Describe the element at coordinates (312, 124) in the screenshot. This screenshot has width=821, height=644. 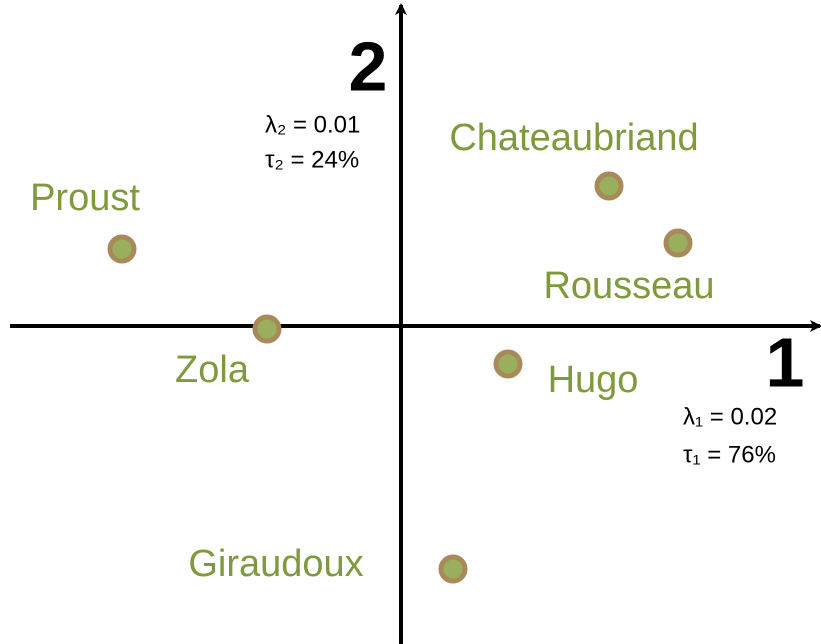
I see `y-axis-note: λ₂ = 0.01` at that location.